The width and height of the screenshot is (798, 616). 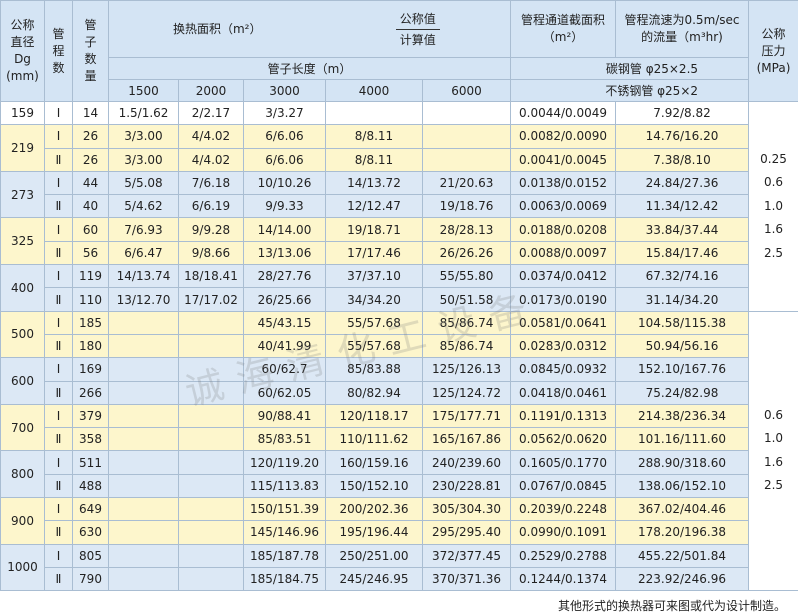 What do you see at coordinates (773, 51) in the screenshot?
I see `pressure-header: 公称 压力 (MPa)` at bounding box center [773, 51].